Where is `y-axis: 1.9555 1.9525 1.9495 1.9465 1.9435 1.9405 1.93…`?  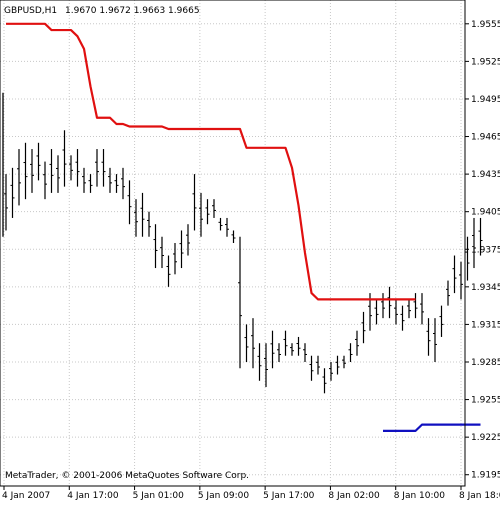 y-axis: 1.9555 1.9525 1.9495 1.9465 1.9435 1.9405 1.93… is located at coordinates (482, 250).